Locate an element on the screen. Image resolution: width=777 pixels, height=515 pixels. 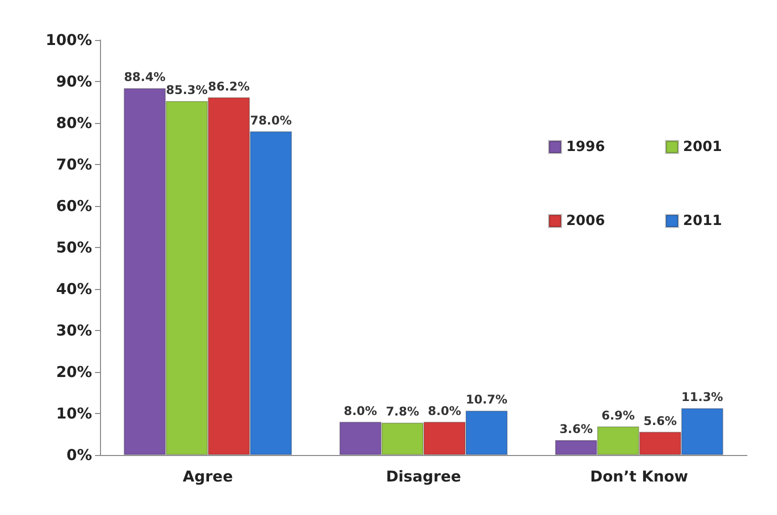
legend-label: 2001 is located at coordinates (702, 147).